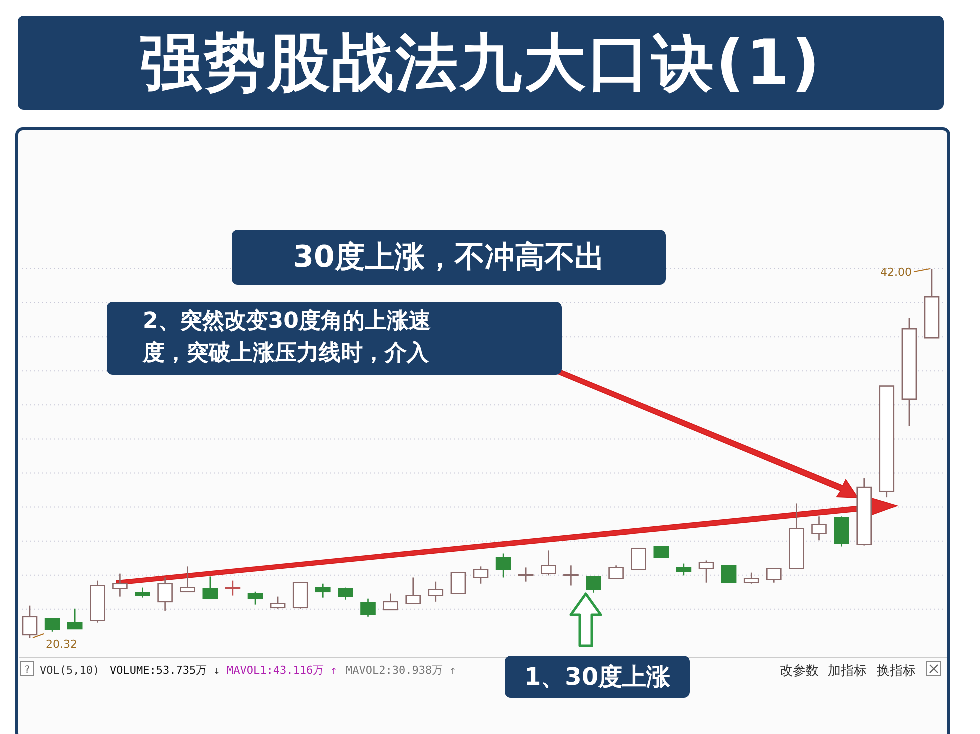  Describe the element at coordinates (896, 272) in the screenshot. I see `annotation: 42.00` at that location.